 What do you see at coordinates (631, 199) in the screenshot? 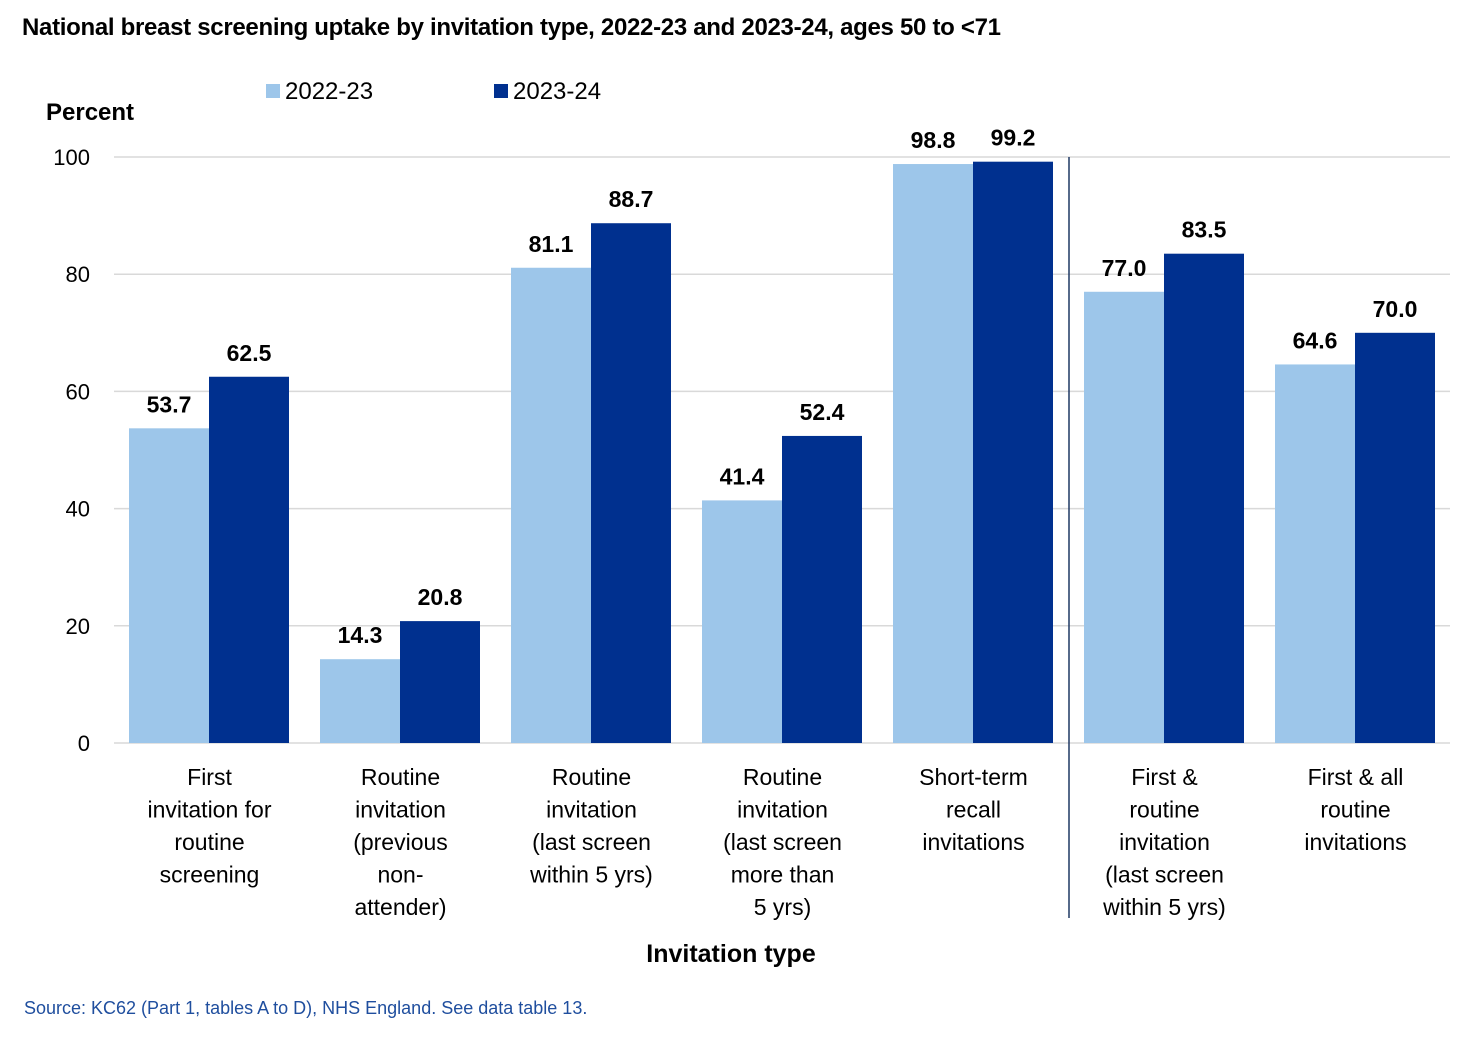
I see `data-label: 88.7` at bounding box center [631, 199].